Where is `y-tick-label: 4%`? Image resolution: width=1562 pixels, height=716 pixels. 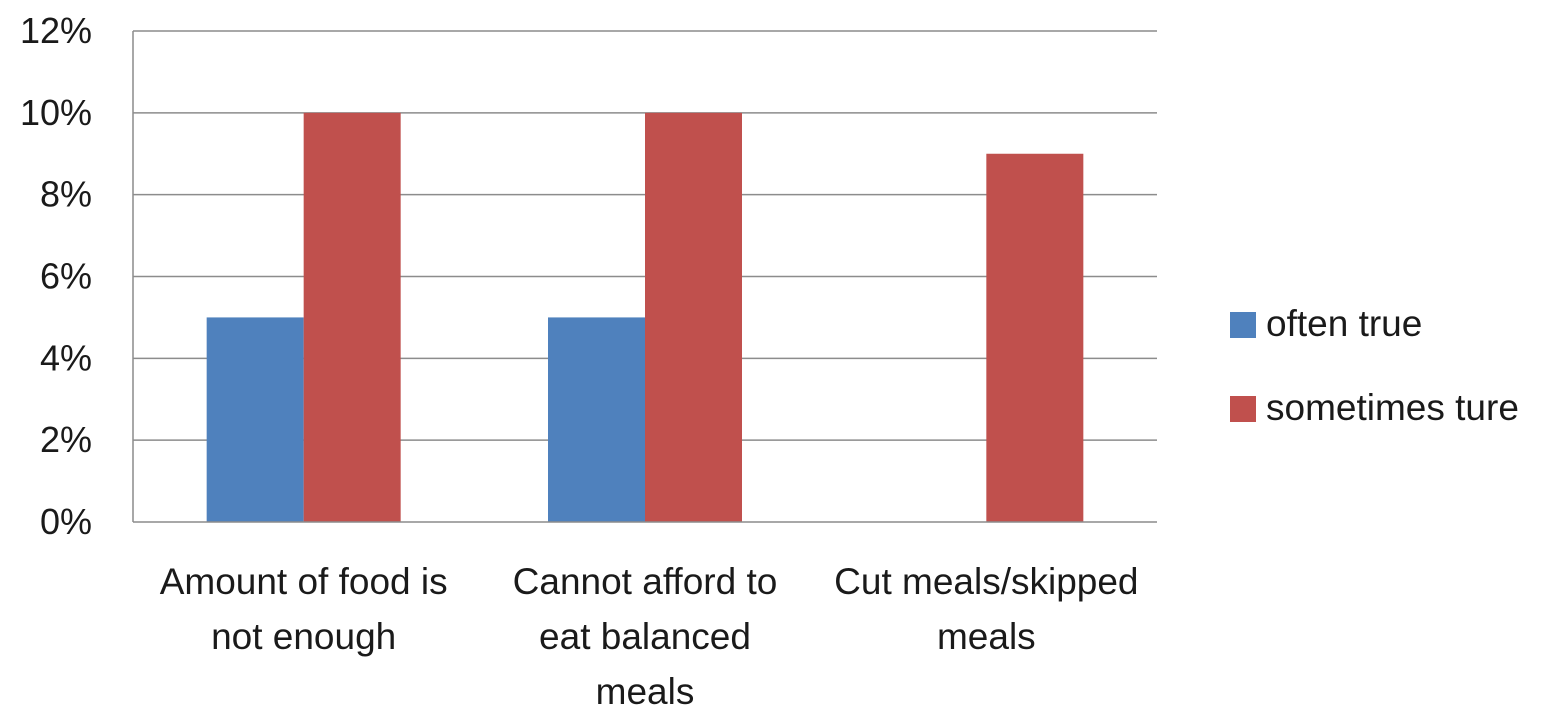 y-tick-label: 4% is located at coordinates (66, 357).